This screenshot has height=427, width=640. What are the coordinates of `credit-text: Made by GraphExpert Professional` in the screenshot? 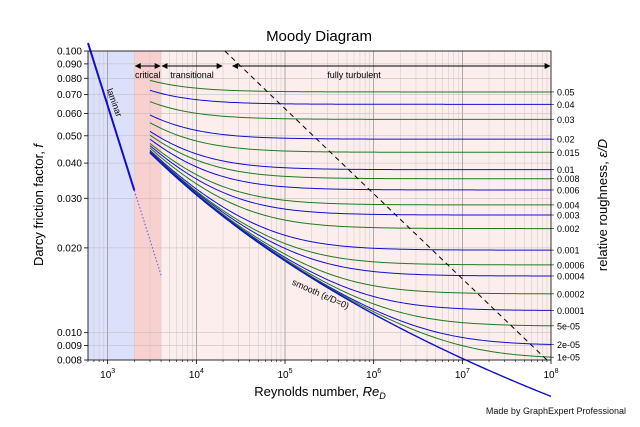 It's located at (555, 411).